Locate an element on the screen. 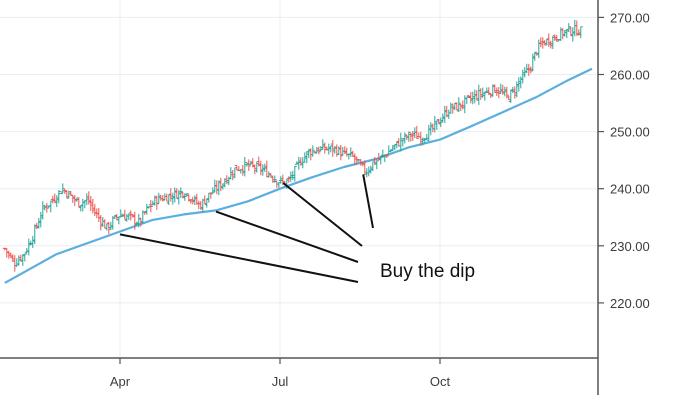  annotation: Buy the dip is located at coordinates (297, 228).